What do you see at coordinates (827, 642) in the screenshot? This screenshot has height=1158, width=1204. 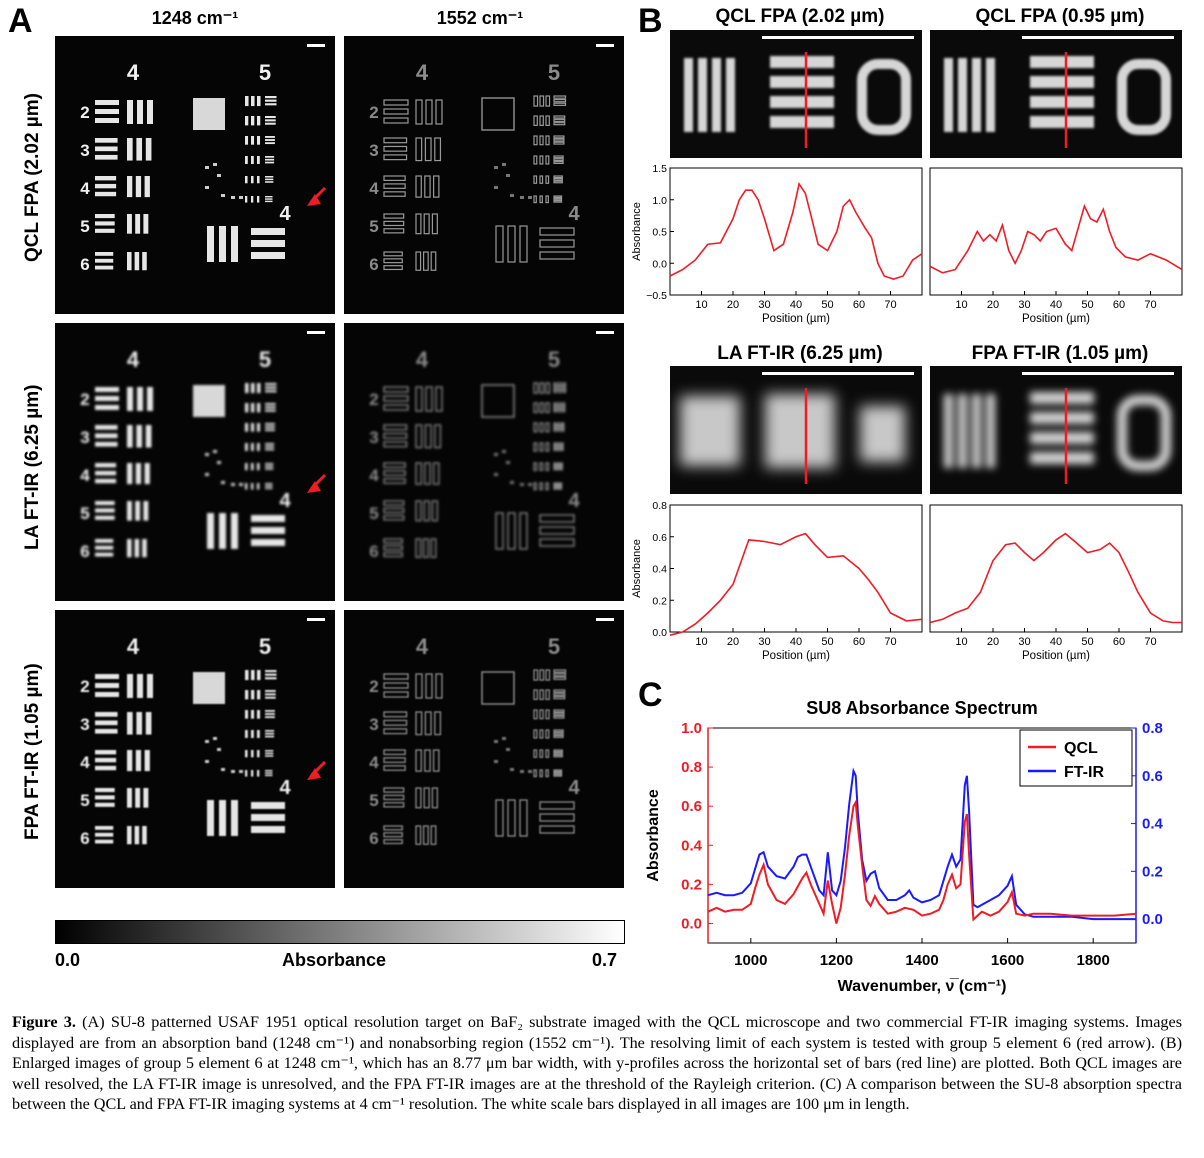 I see `x-tick-label: 50` at bounding box center [827, 642].